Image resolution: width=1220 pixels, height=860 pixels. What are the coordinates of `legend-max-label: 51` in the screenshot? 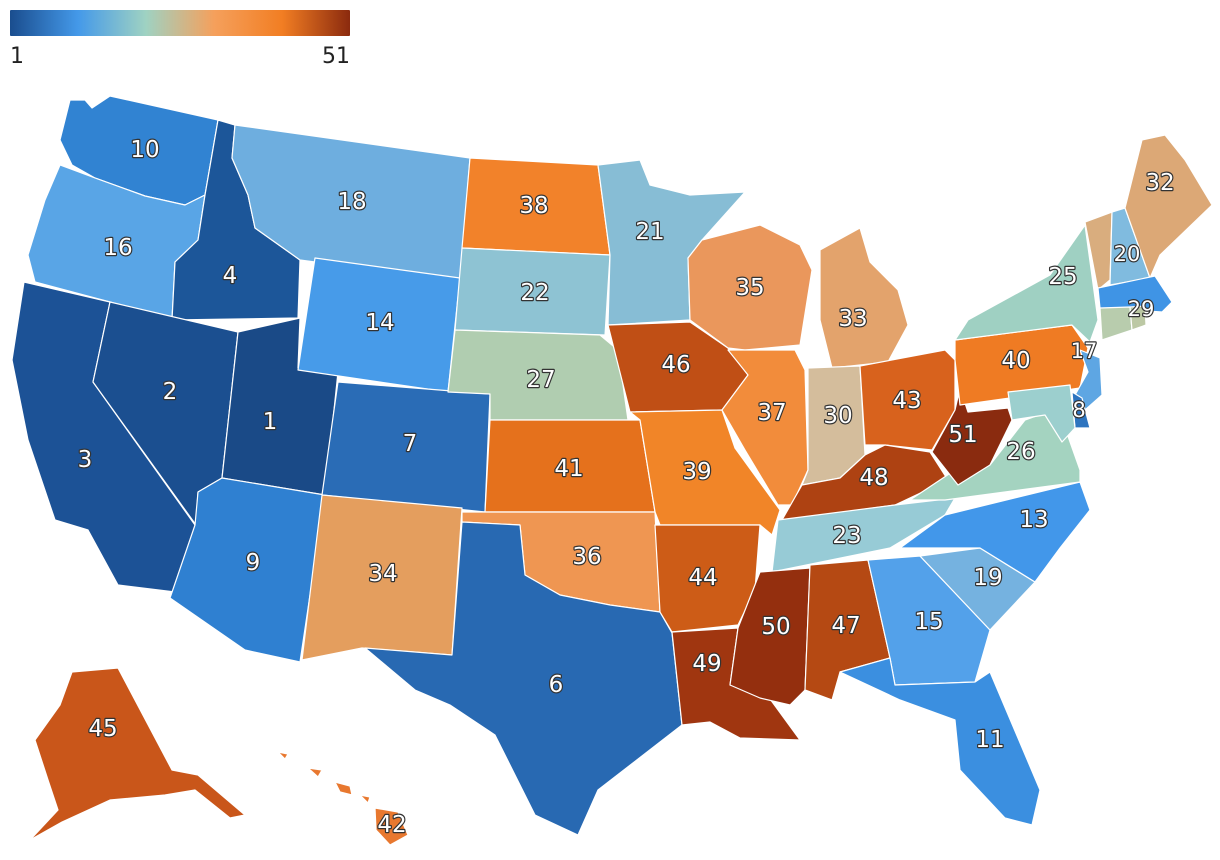 It's located at (336, 56).